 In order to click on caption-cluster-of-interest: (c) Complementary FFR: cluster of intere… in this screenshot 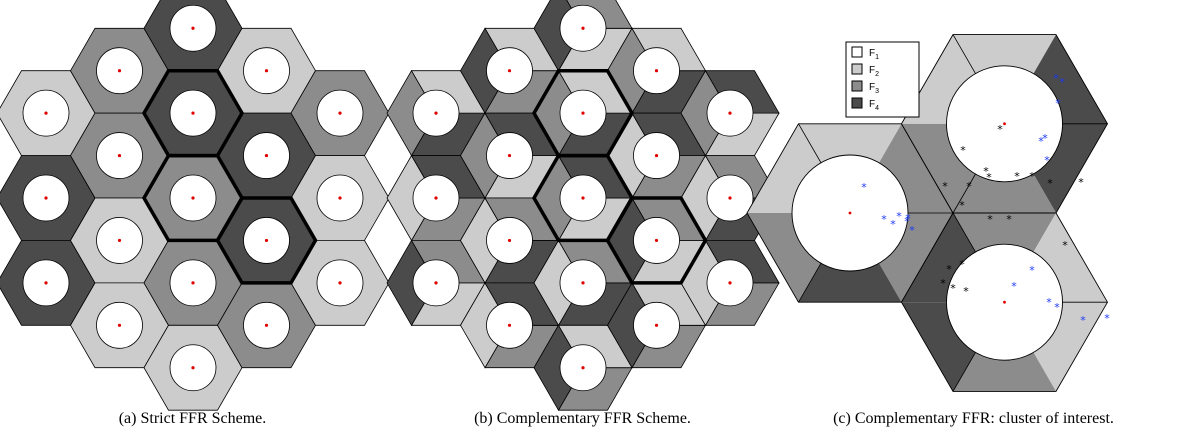, I will do `click(973, 418)`.